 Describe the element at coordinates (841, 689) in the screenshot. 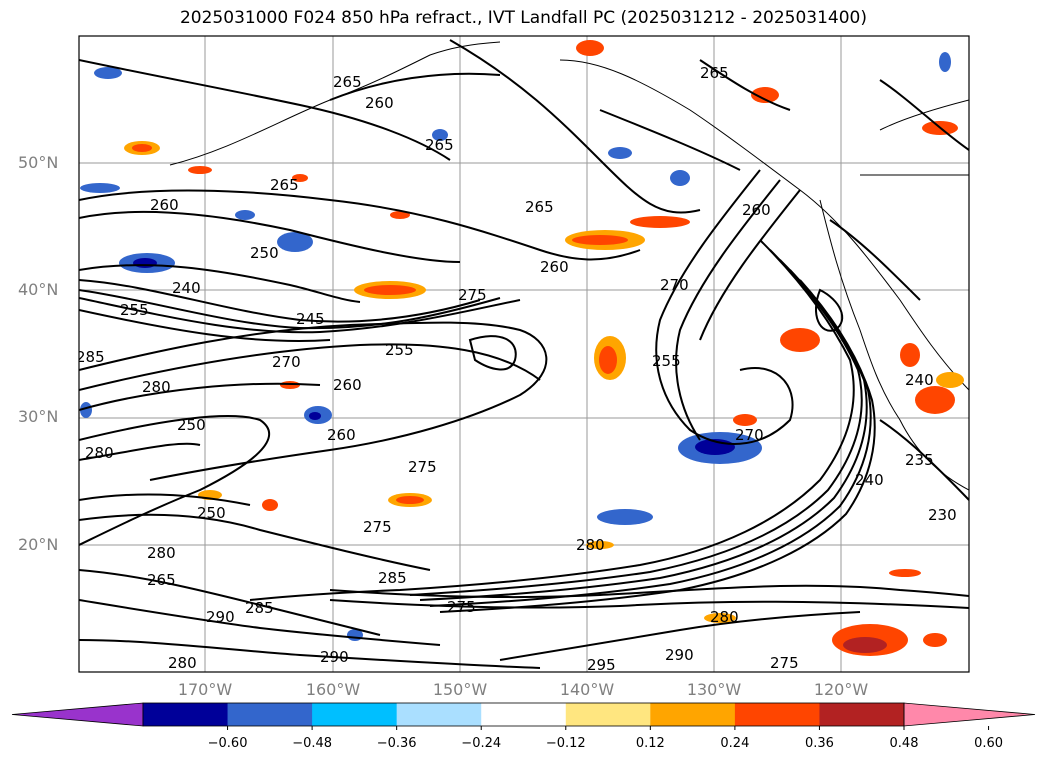

I see `lon-label: 120°W` at that location.